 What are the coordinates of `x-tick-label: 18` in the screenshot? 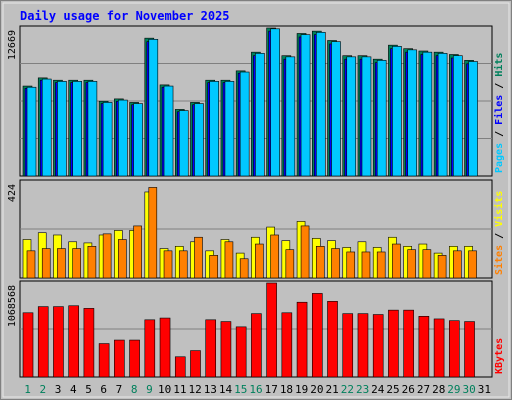 It's located at (286, 389).